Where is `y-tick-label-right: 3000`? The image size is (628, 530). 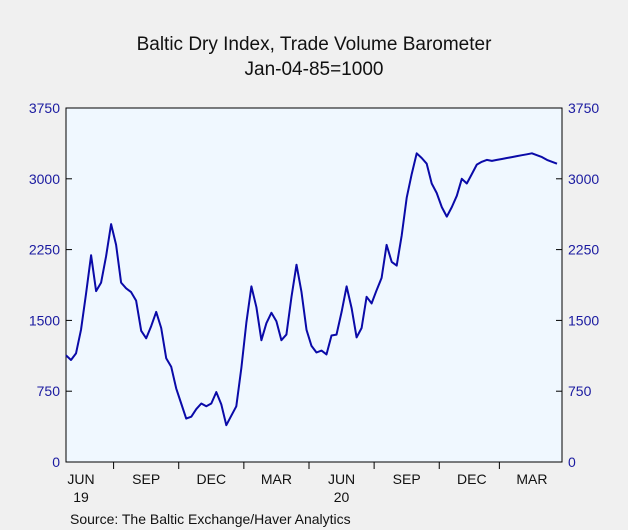
y-tick-label-right: 3000 is located at coordinates (583, 179).